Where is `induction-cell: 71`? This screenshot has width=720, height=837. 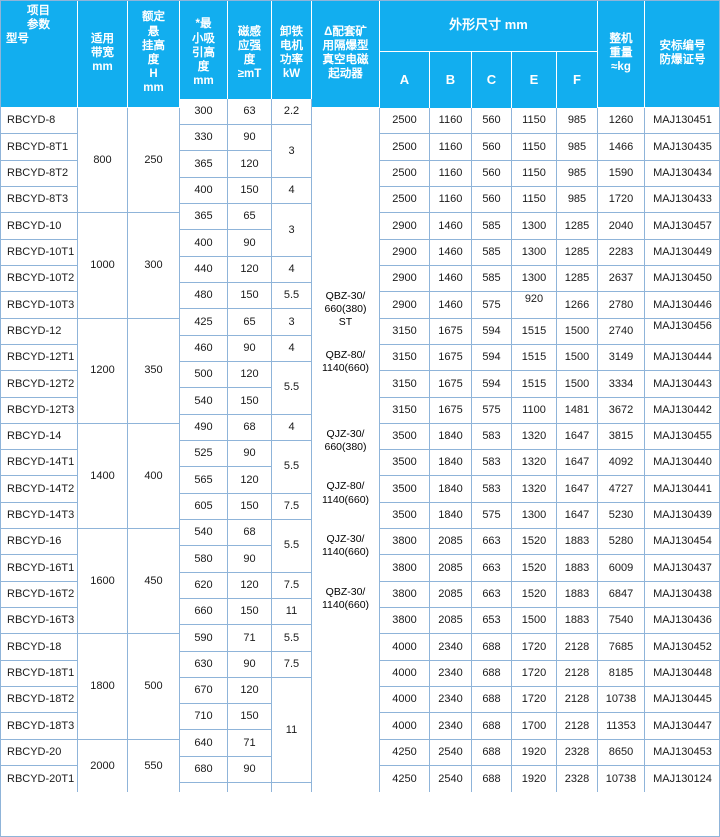
induction-cell: 71 is located at coordinates (250, 638).